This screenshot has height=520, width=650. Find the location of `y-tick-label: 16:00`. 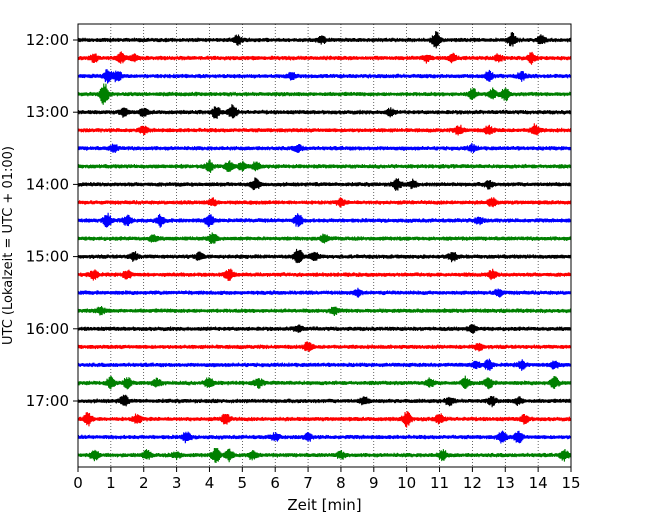

y-tick-label: 16:00 is located at coordinates (47, 329).